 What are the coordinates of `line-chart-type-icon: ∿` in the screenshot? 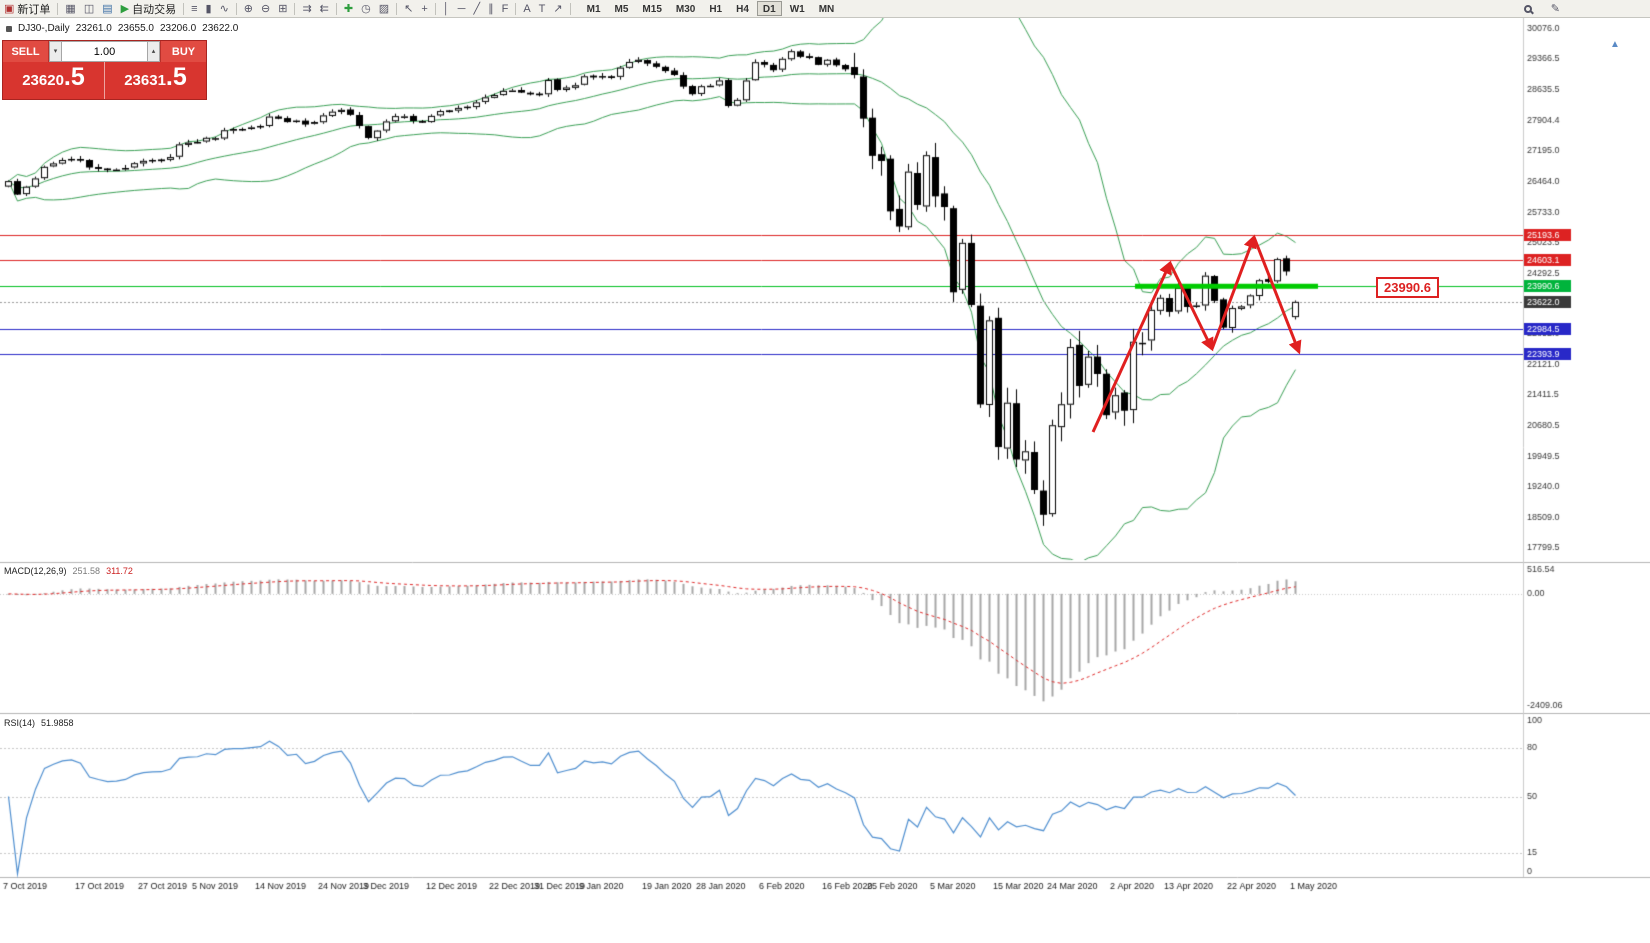 It's located at (224, 8).